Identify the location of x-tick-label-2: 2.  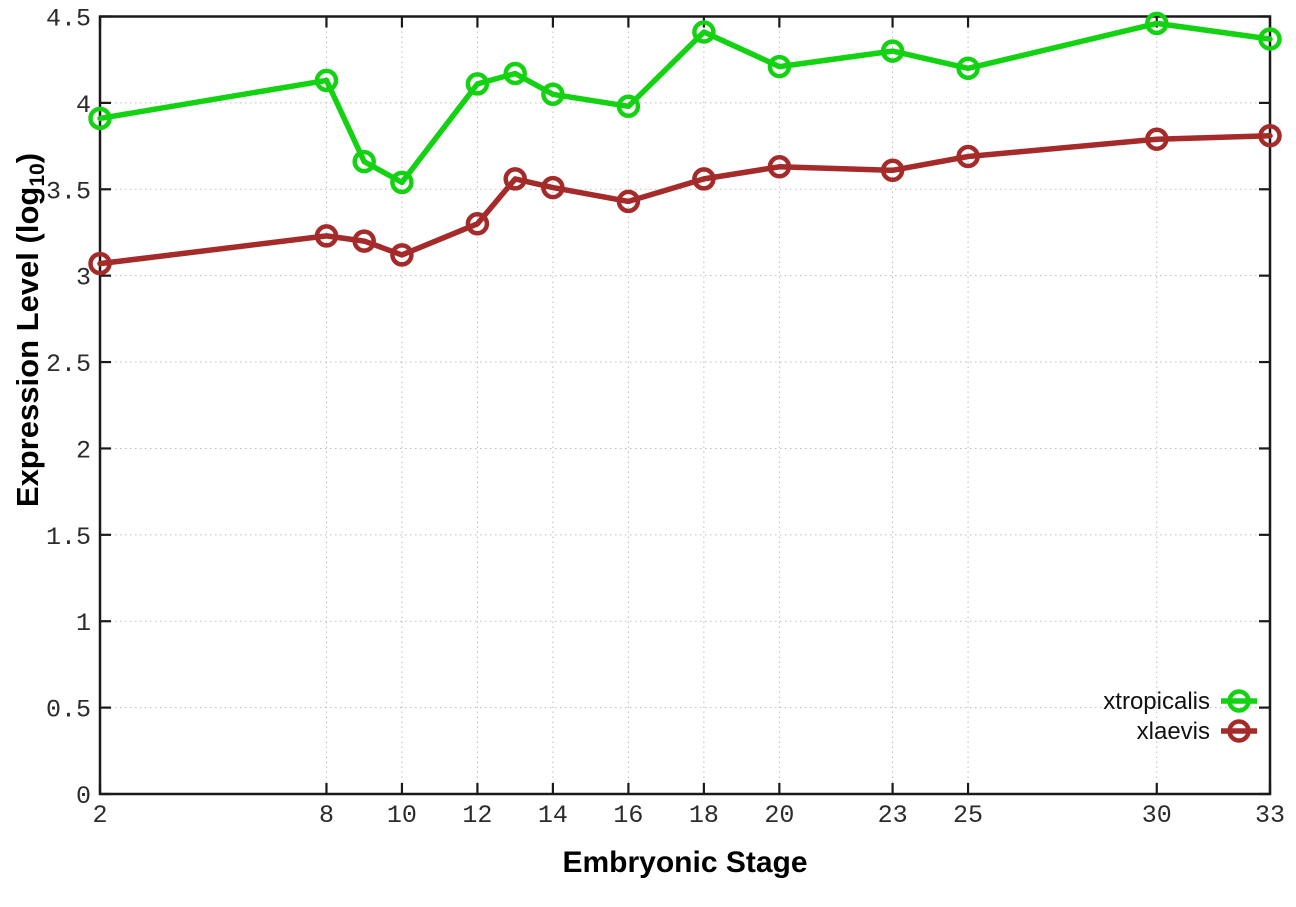
(99, 815).